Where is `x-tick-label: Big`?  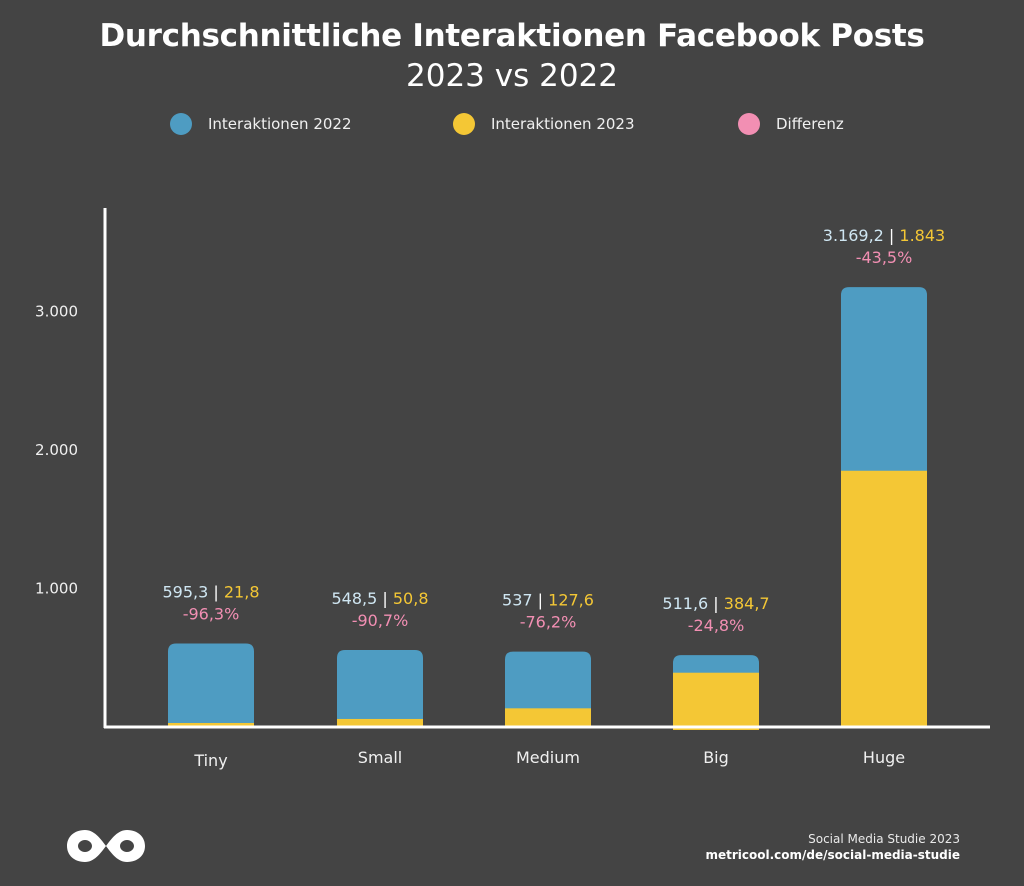 x-tick-label: Big is located at coordinates (716, 757).